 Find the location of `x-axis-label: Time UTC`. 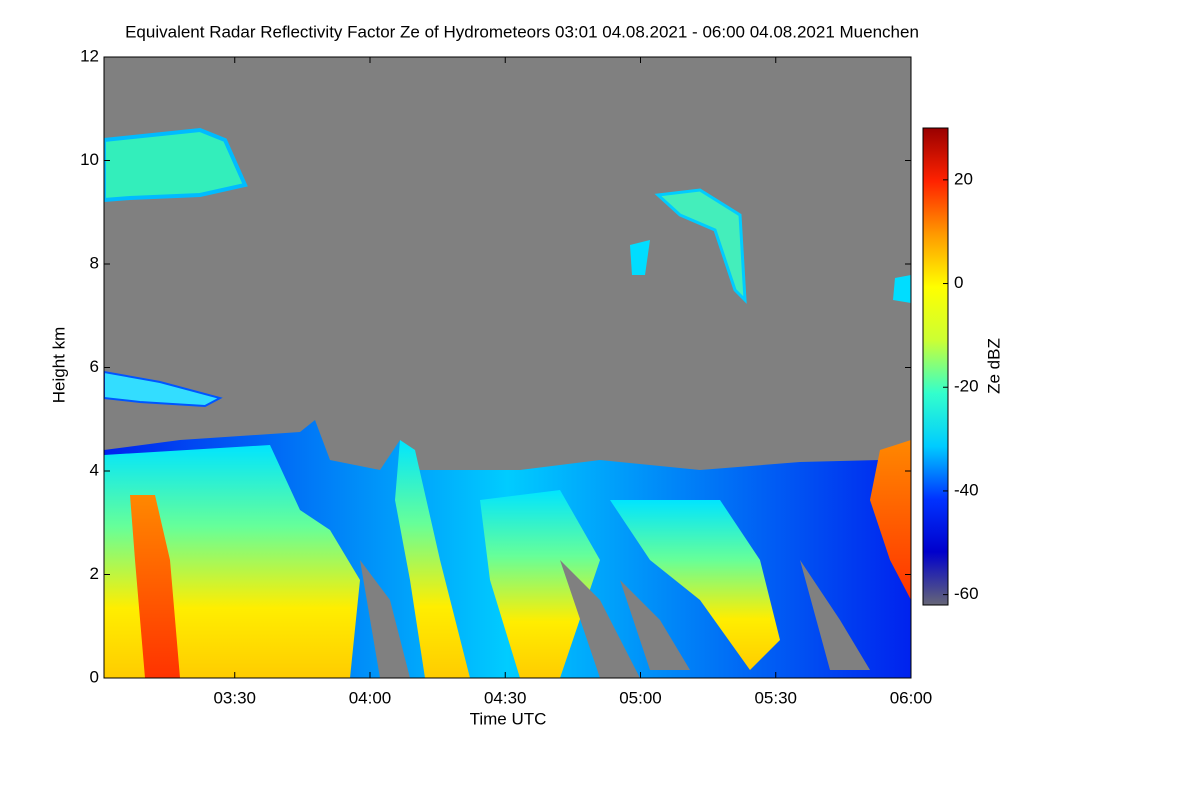

x-axis-label: Time UTC is located at coordinates (508, 718).